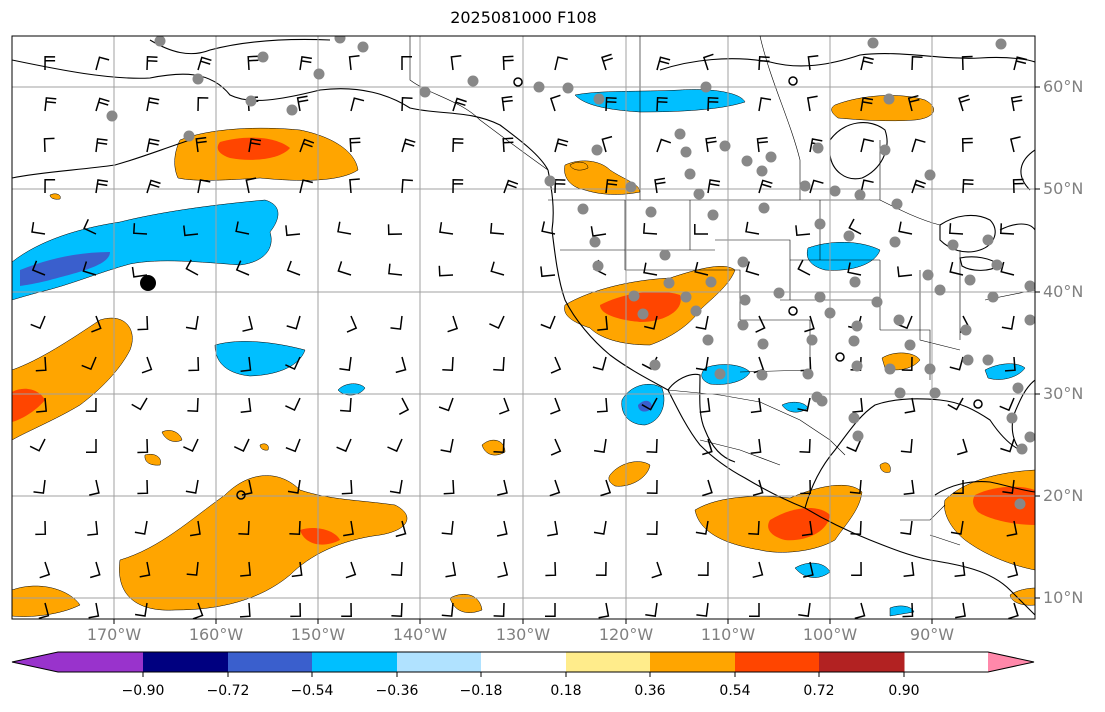  I want to click on colorbar-label: −0.90, so click(143, 691).